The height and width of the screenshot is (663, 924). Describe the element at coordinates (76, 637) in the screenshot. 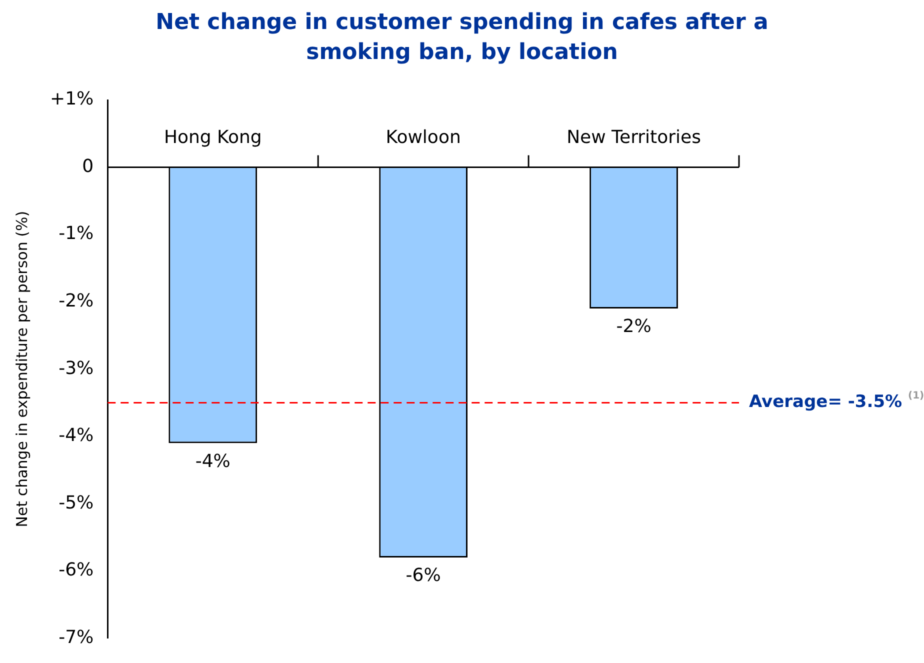

I see `y-tick-label: -7%` at that location.